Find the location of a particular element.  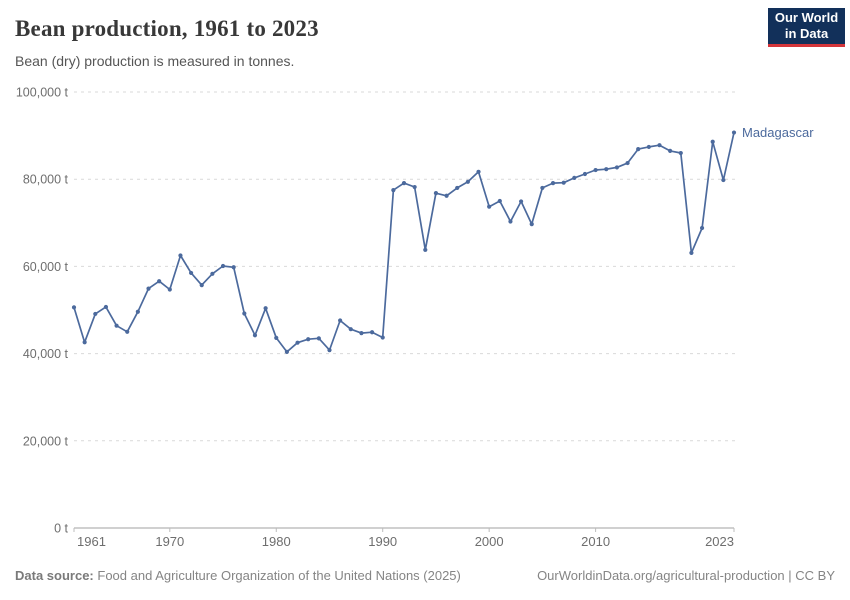

x-tick-label: 1961 is located at coordinates (91, 541).